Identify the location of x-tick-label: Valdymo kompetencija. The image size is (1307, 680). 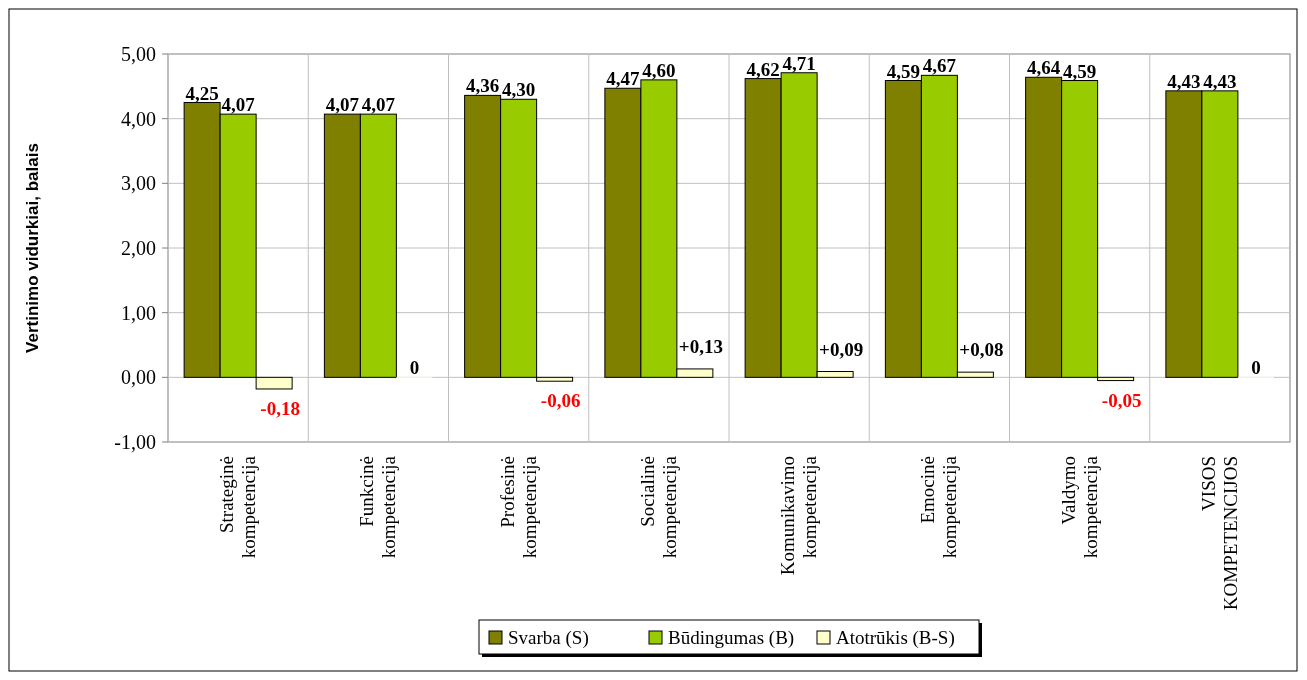
(1079, 507).